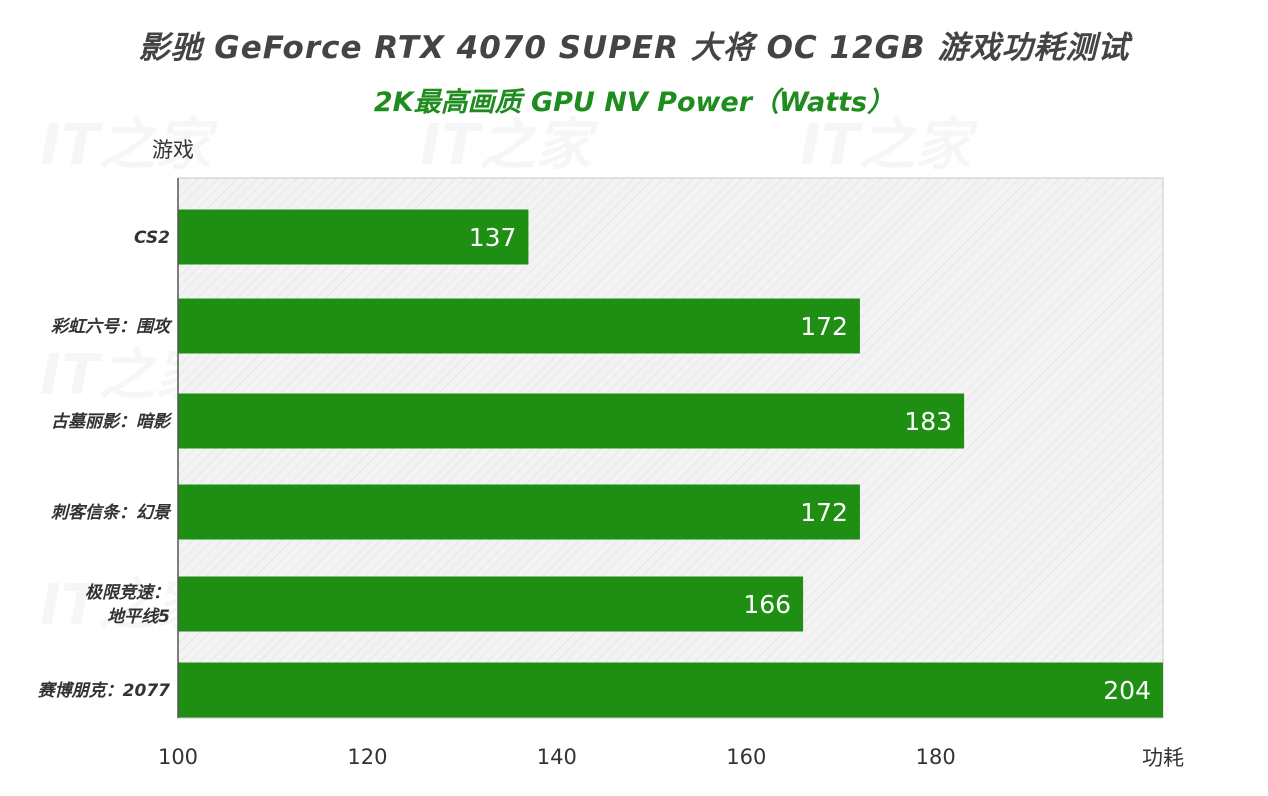 The image size is (1268, 796). Describe the element at coordinates (1127, 690) in the screenshot. I see `data-label: 204` at that location.